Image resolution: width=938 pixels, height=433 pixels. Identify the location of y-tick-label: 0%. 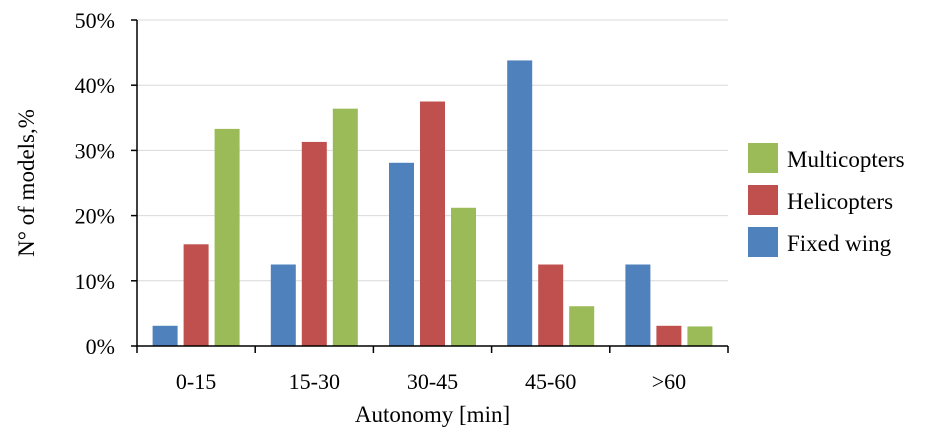
(100, 346).